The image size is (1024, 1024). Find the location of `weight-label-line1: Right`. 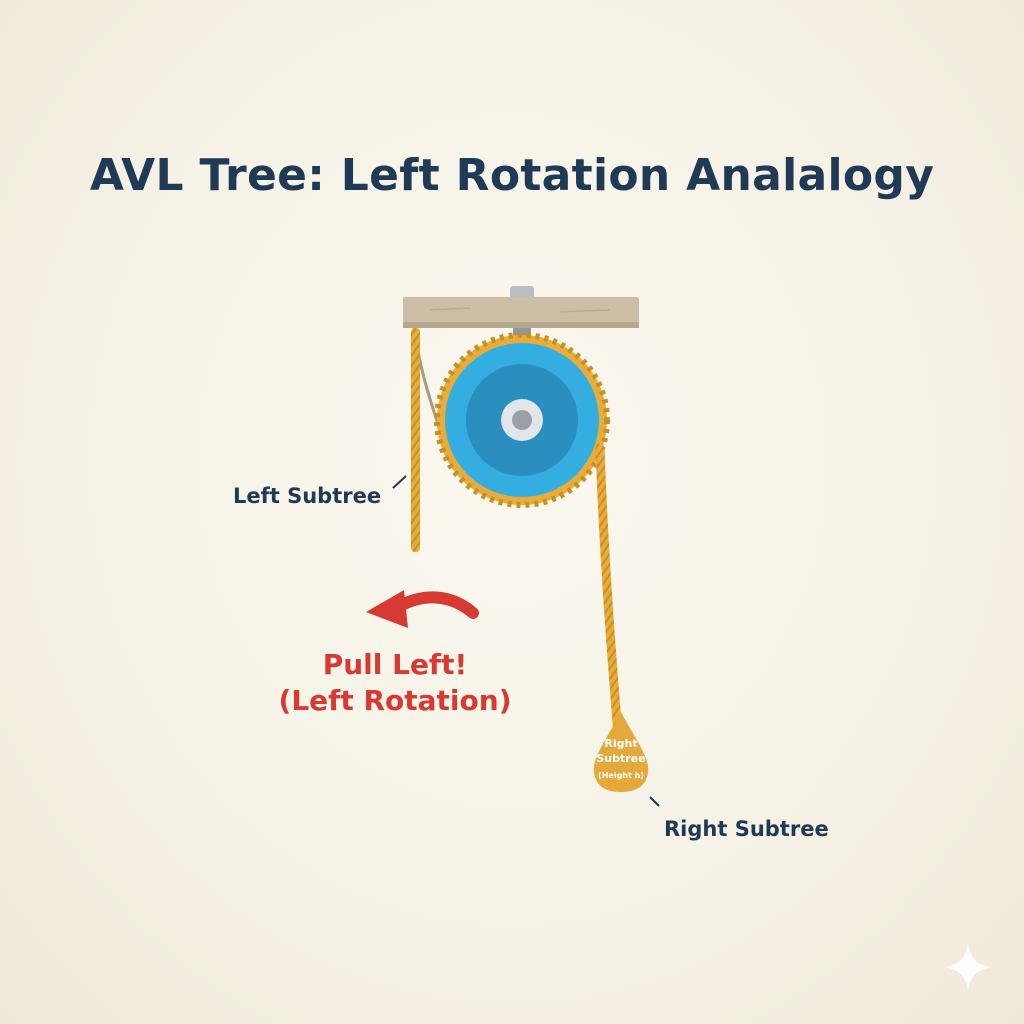

weight-label-line1: Right is located at coordinates (621, 743).